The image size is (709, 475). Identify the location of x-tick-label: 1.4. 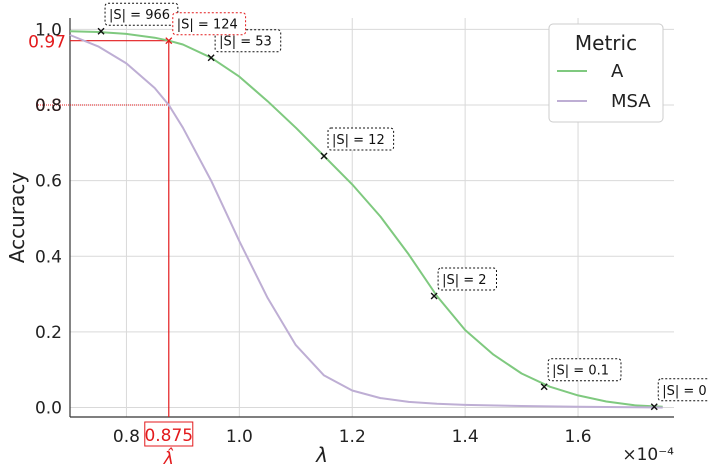
(465, 437).